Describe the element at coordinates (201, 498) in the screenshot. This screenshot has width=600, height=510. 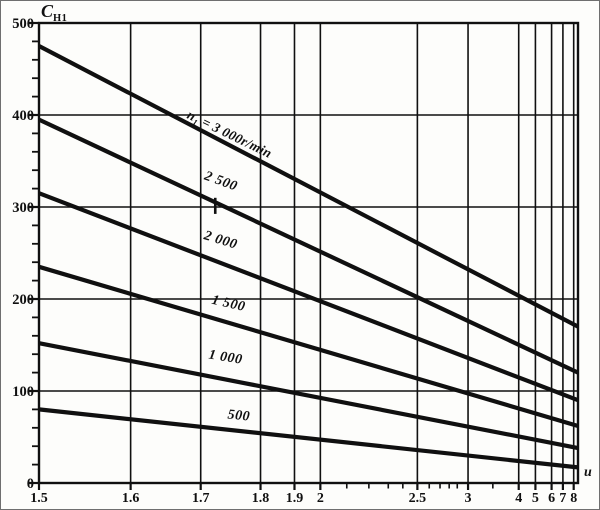
I see `x-tick-label: 1.7` at that location.